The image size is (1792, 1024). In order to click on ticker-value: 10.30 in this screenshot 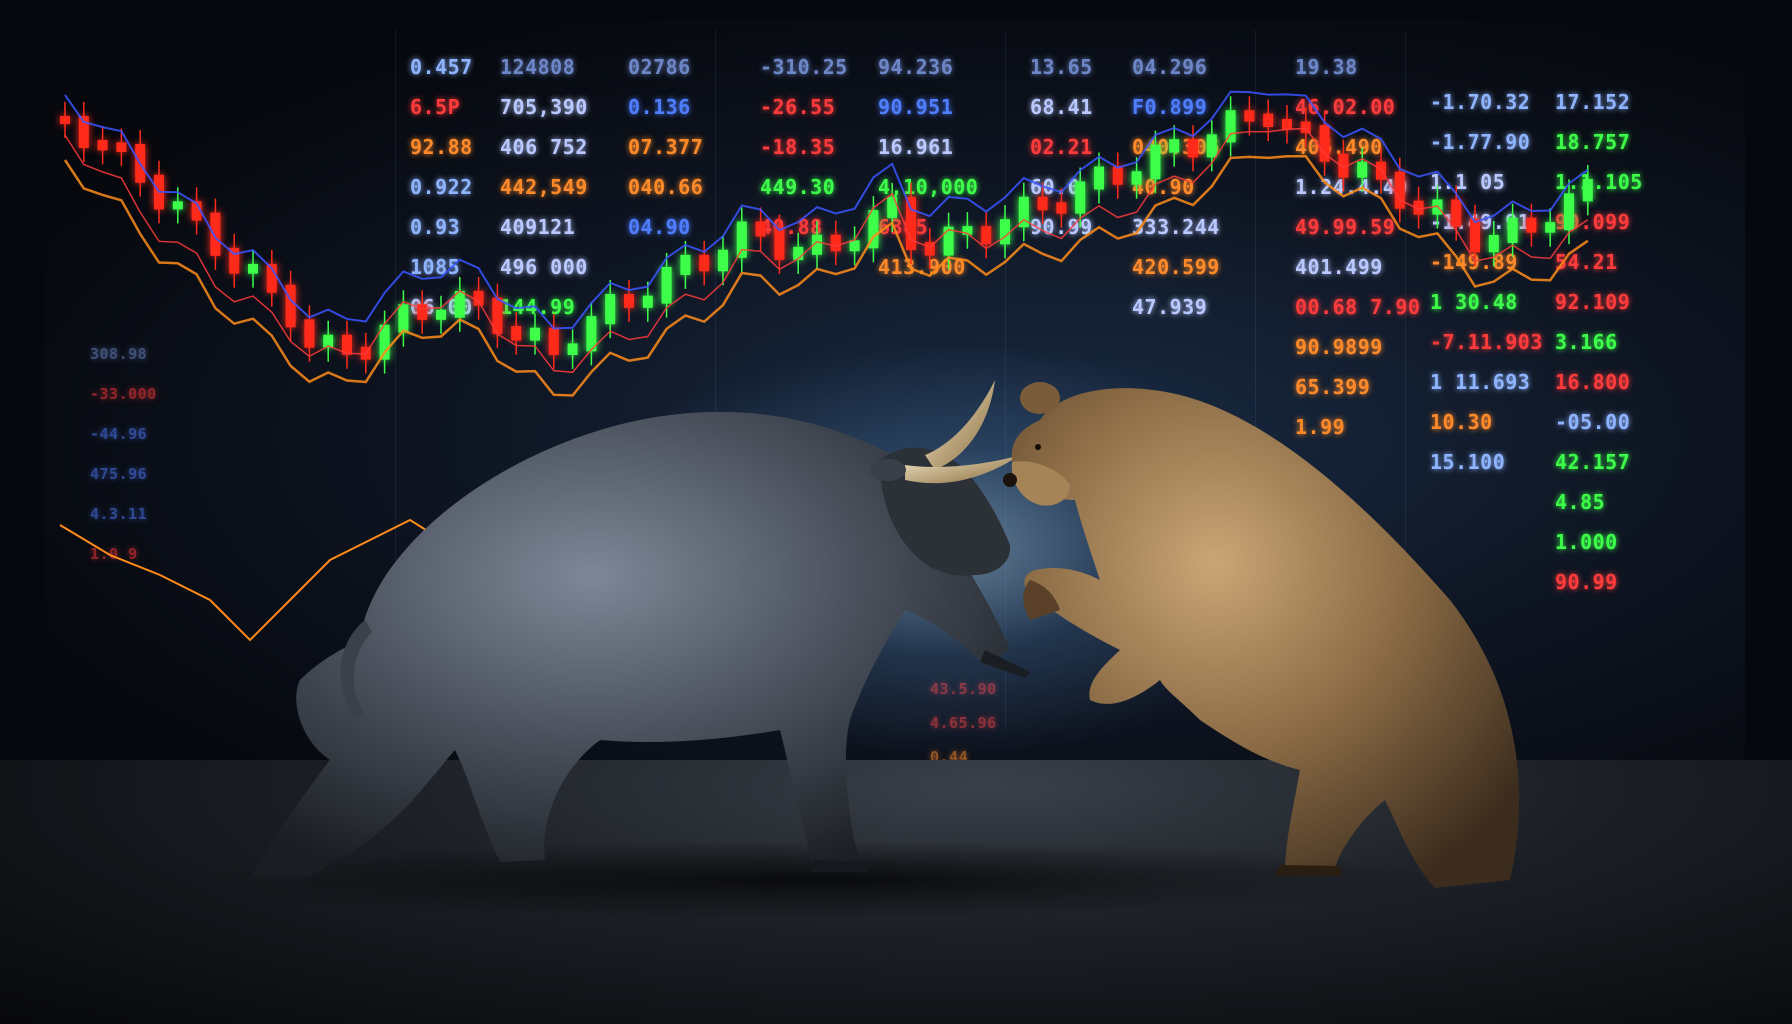, I will do `click(1461, 422)`.